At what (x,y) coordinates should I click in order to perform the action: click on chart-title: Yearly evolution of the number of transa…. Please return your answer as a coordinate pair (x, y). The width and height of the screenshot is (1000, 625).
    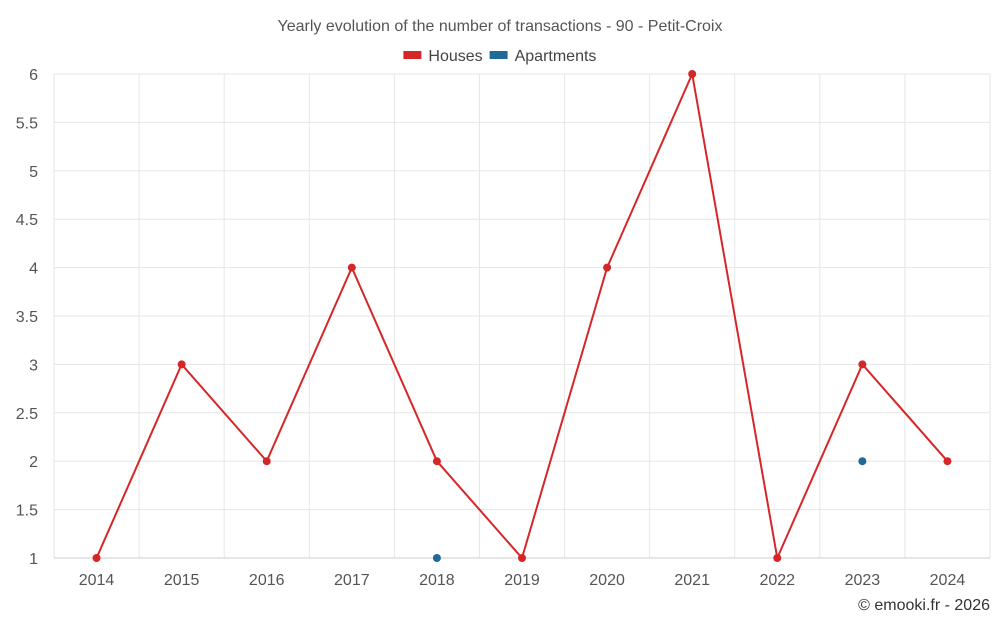
    Looking at the image, I should click on (500, 26).